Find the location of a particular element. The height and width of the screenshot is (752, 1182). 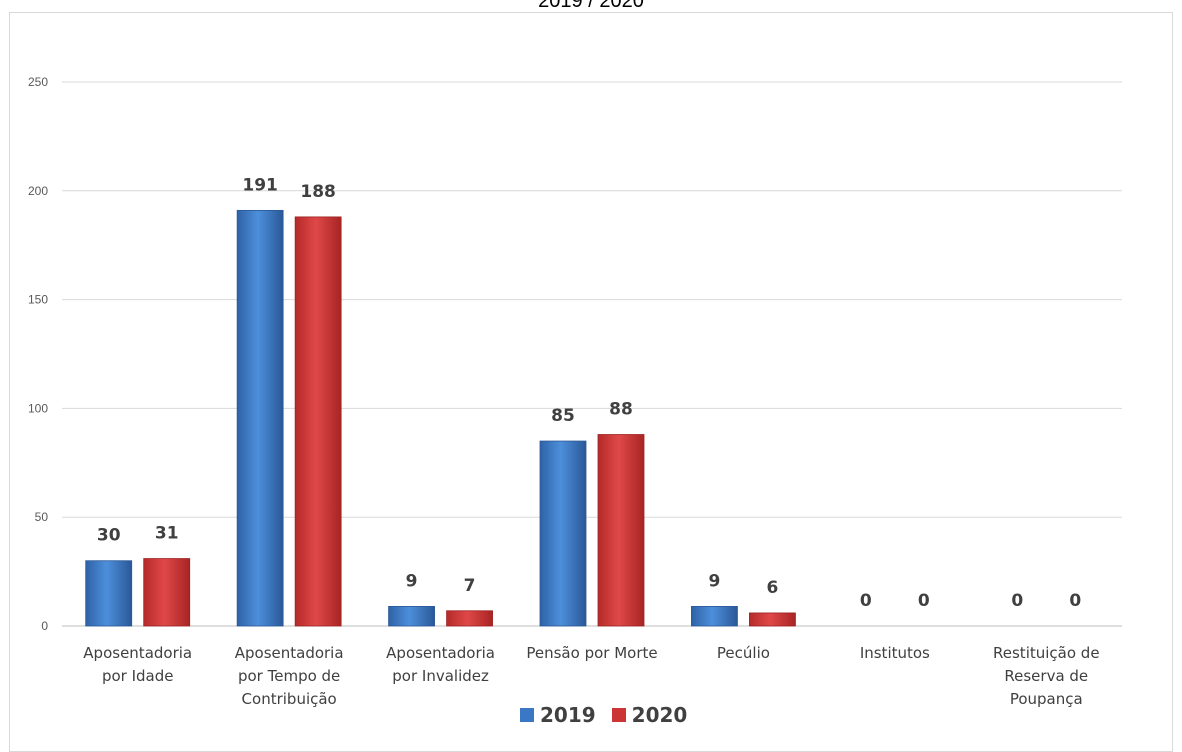

legend: 2019 2020 is located at coordinates (603, 715).